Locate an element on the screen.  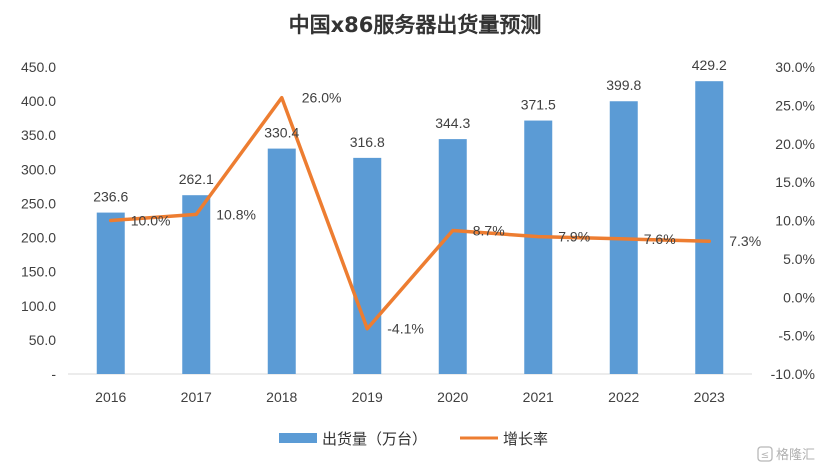
bar-data-label: 371.5 is located at coordinates (538, 105).